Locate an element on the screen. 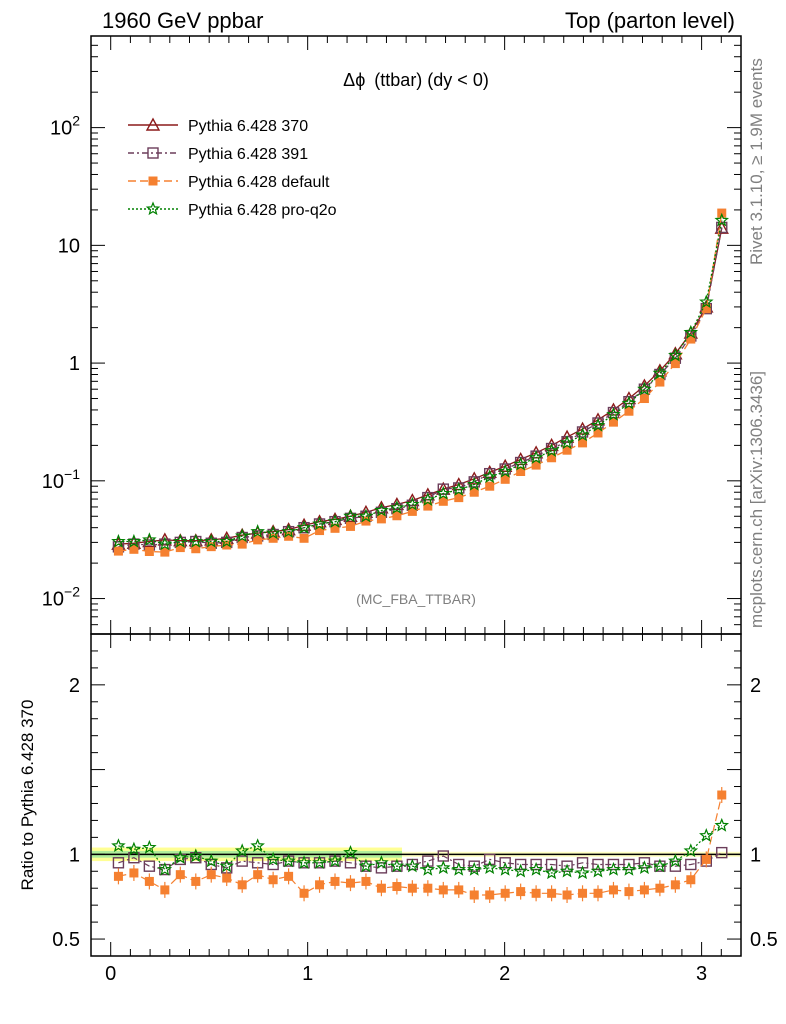  x-tick-label: 2 is located at coordinates (504, 974).